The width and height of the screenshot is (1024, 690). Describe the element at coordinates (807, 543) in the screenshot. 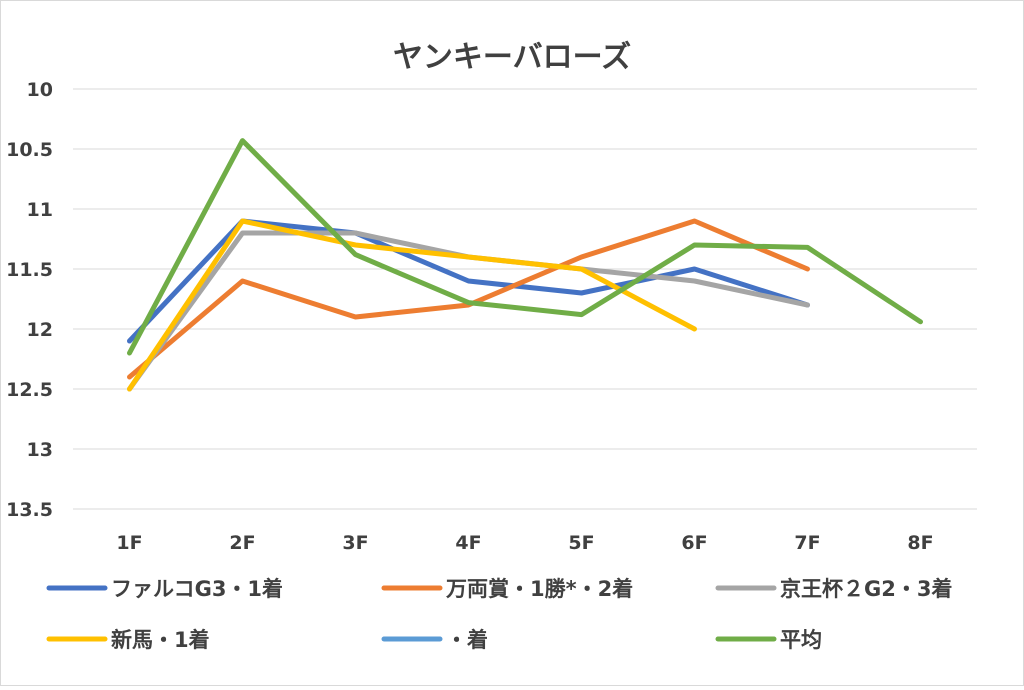

I see `x-tick-label: 7F` at that location.